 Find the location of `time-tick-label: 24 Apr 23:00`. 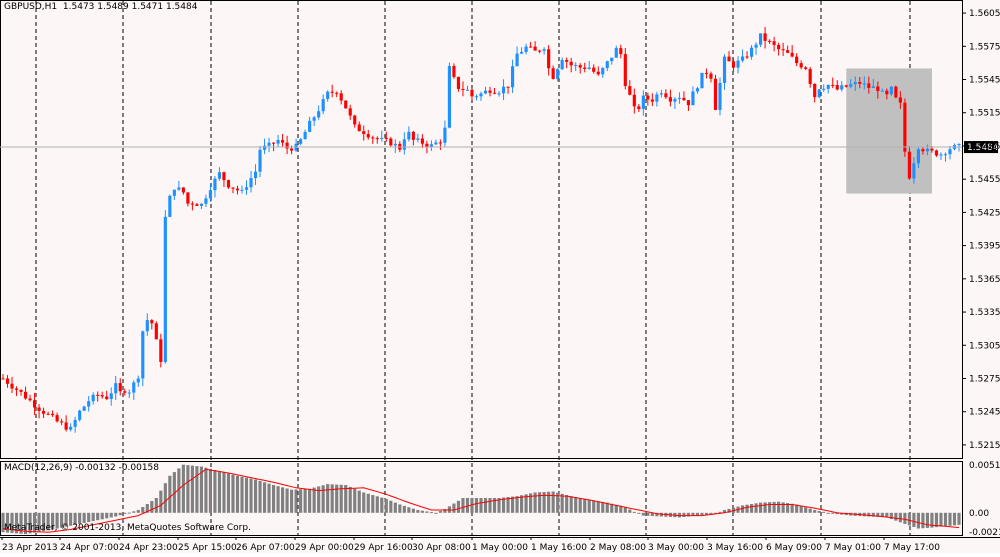

time-tick-label: 24 Apr 23:00 is located at coordinates (148, 548).